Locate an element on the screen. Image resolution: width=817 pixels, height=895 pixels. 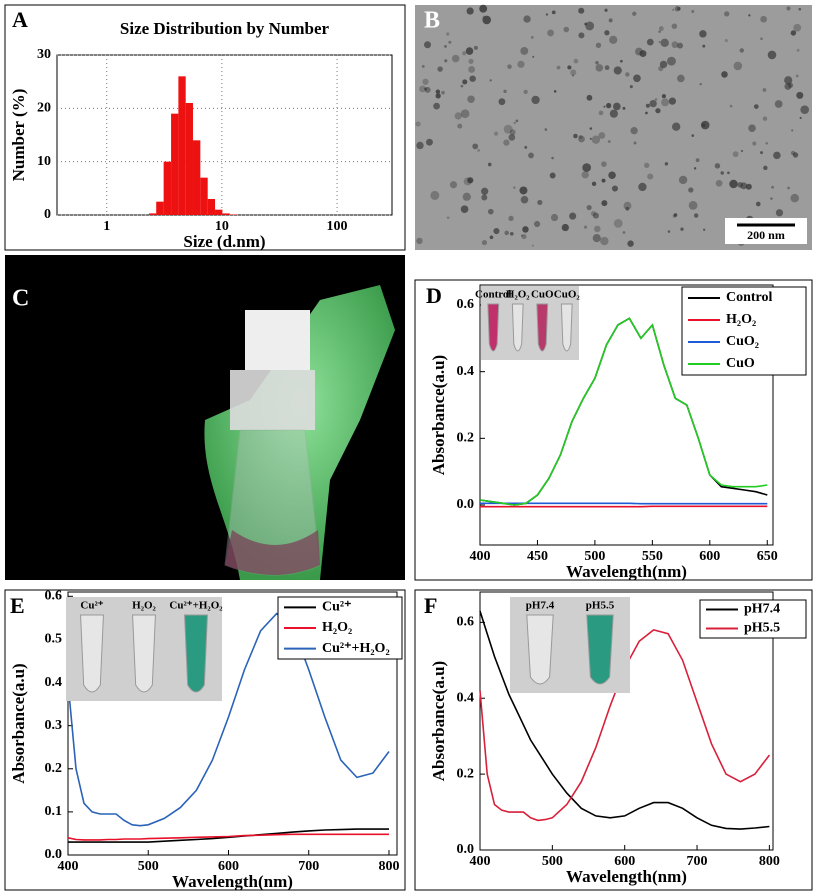
x-tick-label: 600 is located at coordinates (624, 861).